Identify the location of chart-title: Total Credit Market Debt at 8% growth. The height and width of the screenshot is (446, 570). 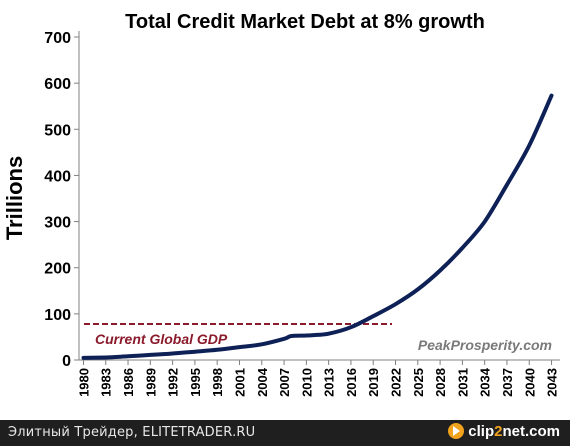
(305, 22).